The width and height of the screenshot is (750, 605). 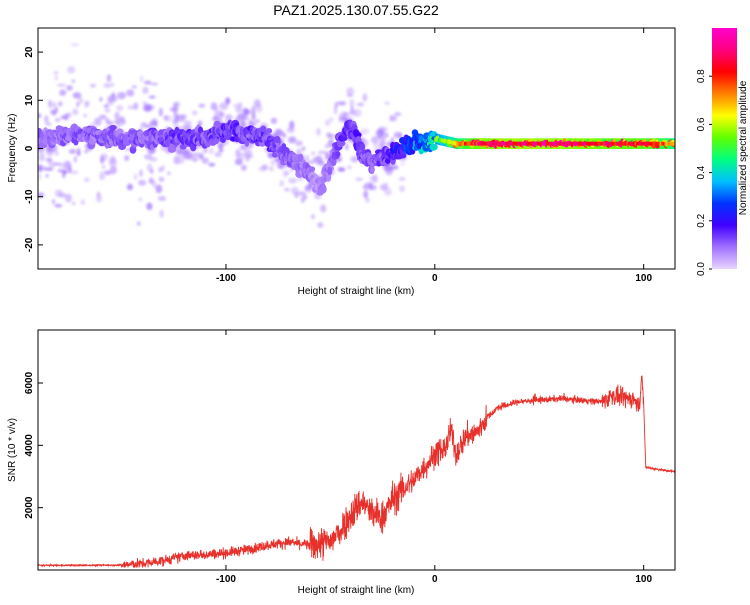 I want to click on colorbar-tick-label: 0.8, so click(x=701, y=76).